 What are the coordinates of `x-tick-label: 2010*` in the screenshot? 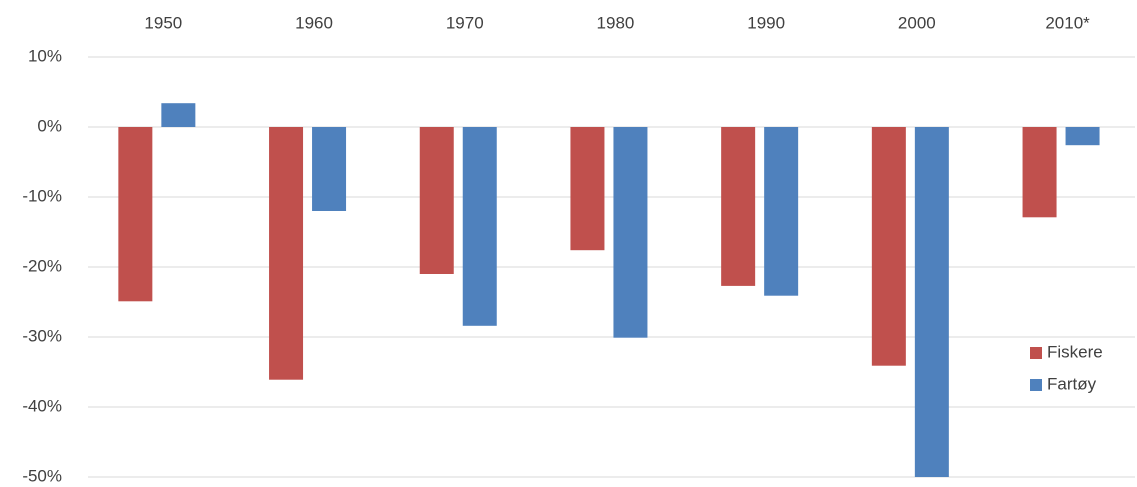 It's located at (1067, 22).